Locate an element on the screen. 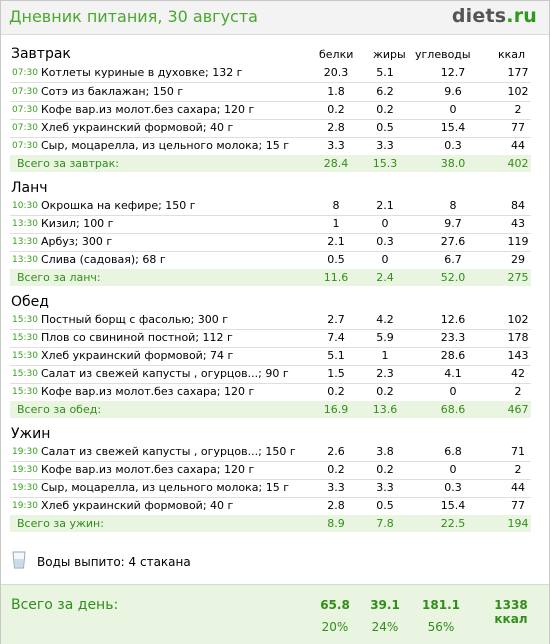 The width and height of the screenshot is (550, 644). row-carbs: 28.6 is located at coordinates (453, 355).